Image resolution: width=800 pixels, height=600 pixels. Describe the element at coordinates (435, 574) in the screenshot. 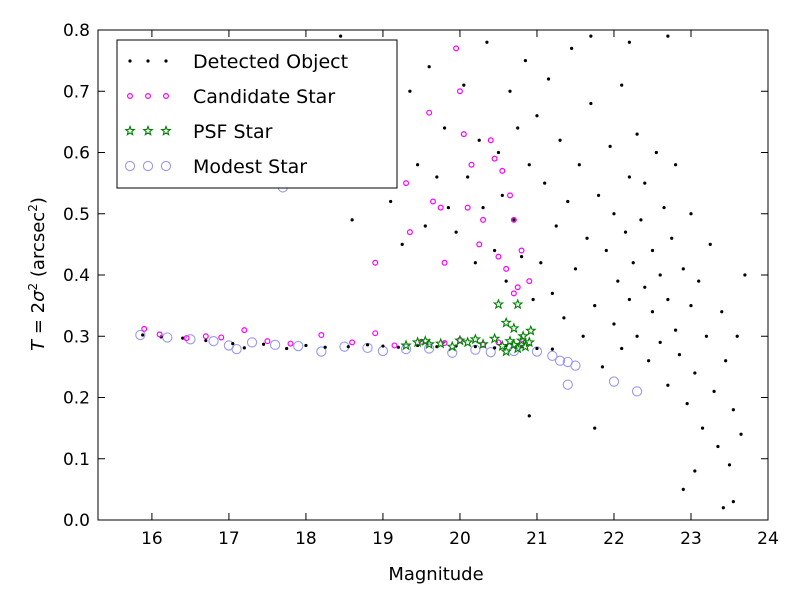

I see `x-axis-label: Magnitude` at that location.